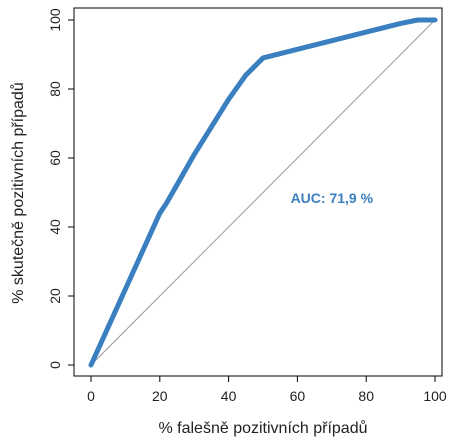  What do you see at coordinates (55, 89) in the screenshot?
I see `y-tick-label: 80` at bounding box center [55, 89].